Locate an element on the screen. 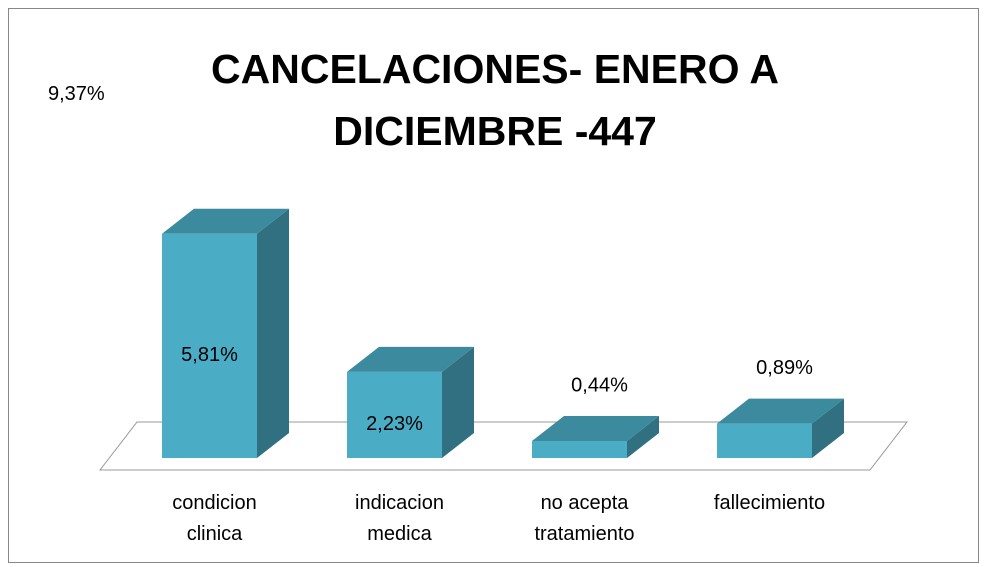 The image size is (988, 567). x-tick-label: condicion clinica is located at coordinates (214, 518).